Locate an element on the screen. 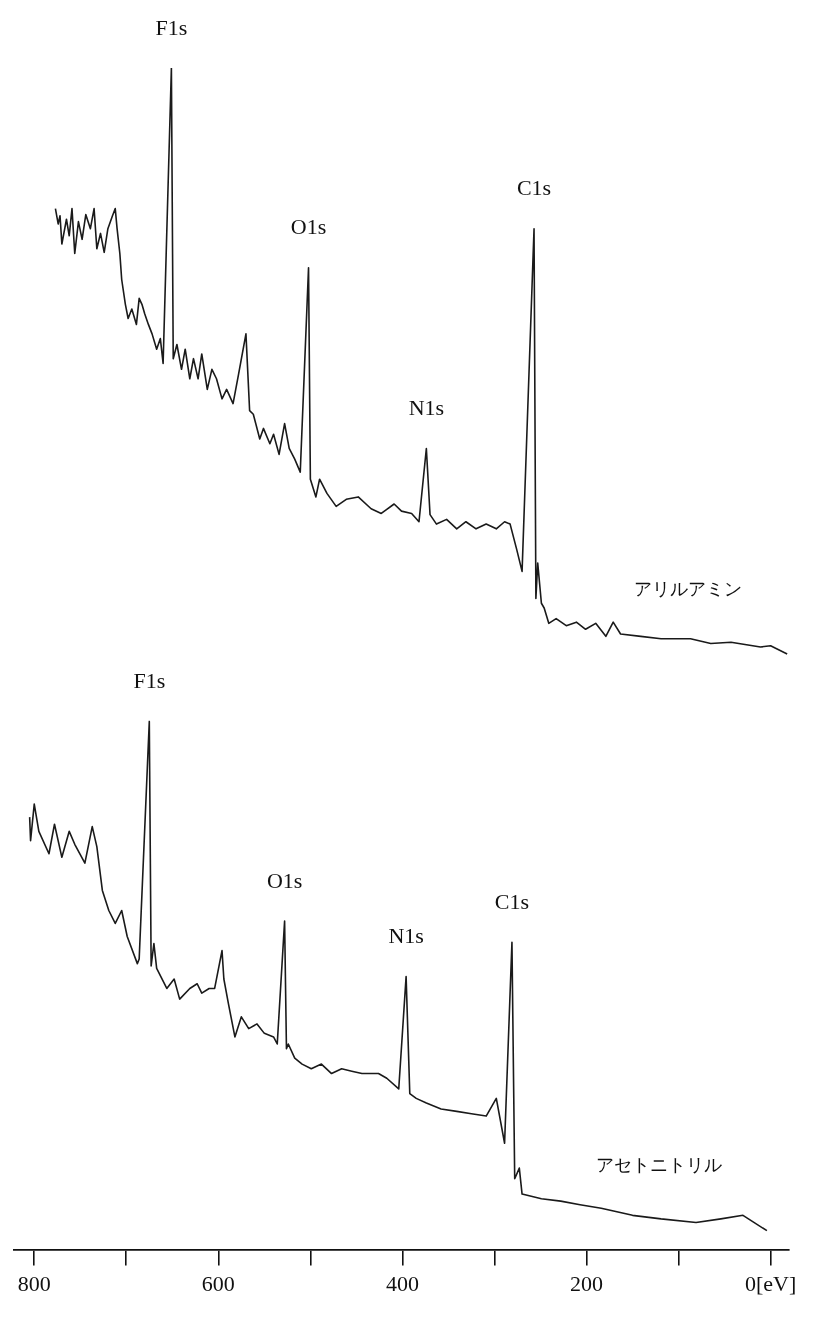  series-label: アリルアミン is located at coordinates (688, 588).